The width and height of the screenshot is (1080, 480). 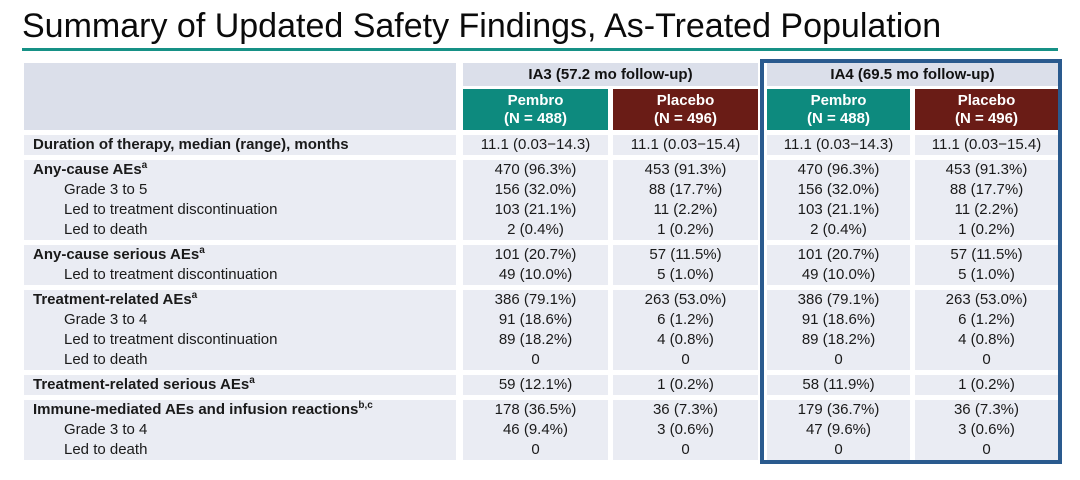 I want to click on value-cell-ia4-placebo: 11.1 (0.03−15.4), so click(x=986, y=145).